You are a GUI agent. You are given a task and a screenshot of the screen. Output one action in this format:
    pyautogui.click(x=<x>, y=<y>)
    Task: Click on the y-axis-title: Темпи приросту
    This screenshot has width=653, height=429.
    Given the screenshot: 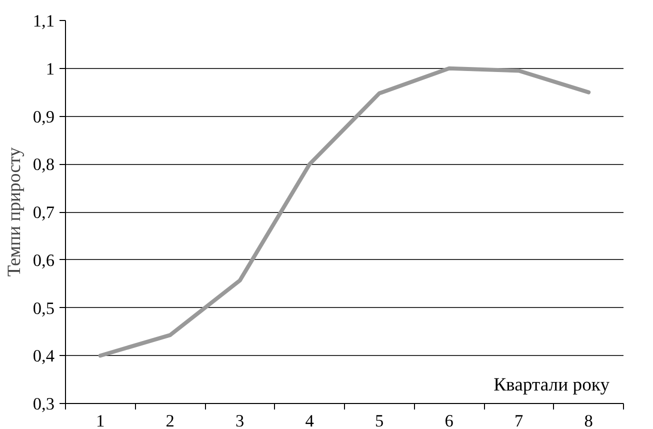 What is the action you would take?
    pyautogui.click(x=14, y=211)
    